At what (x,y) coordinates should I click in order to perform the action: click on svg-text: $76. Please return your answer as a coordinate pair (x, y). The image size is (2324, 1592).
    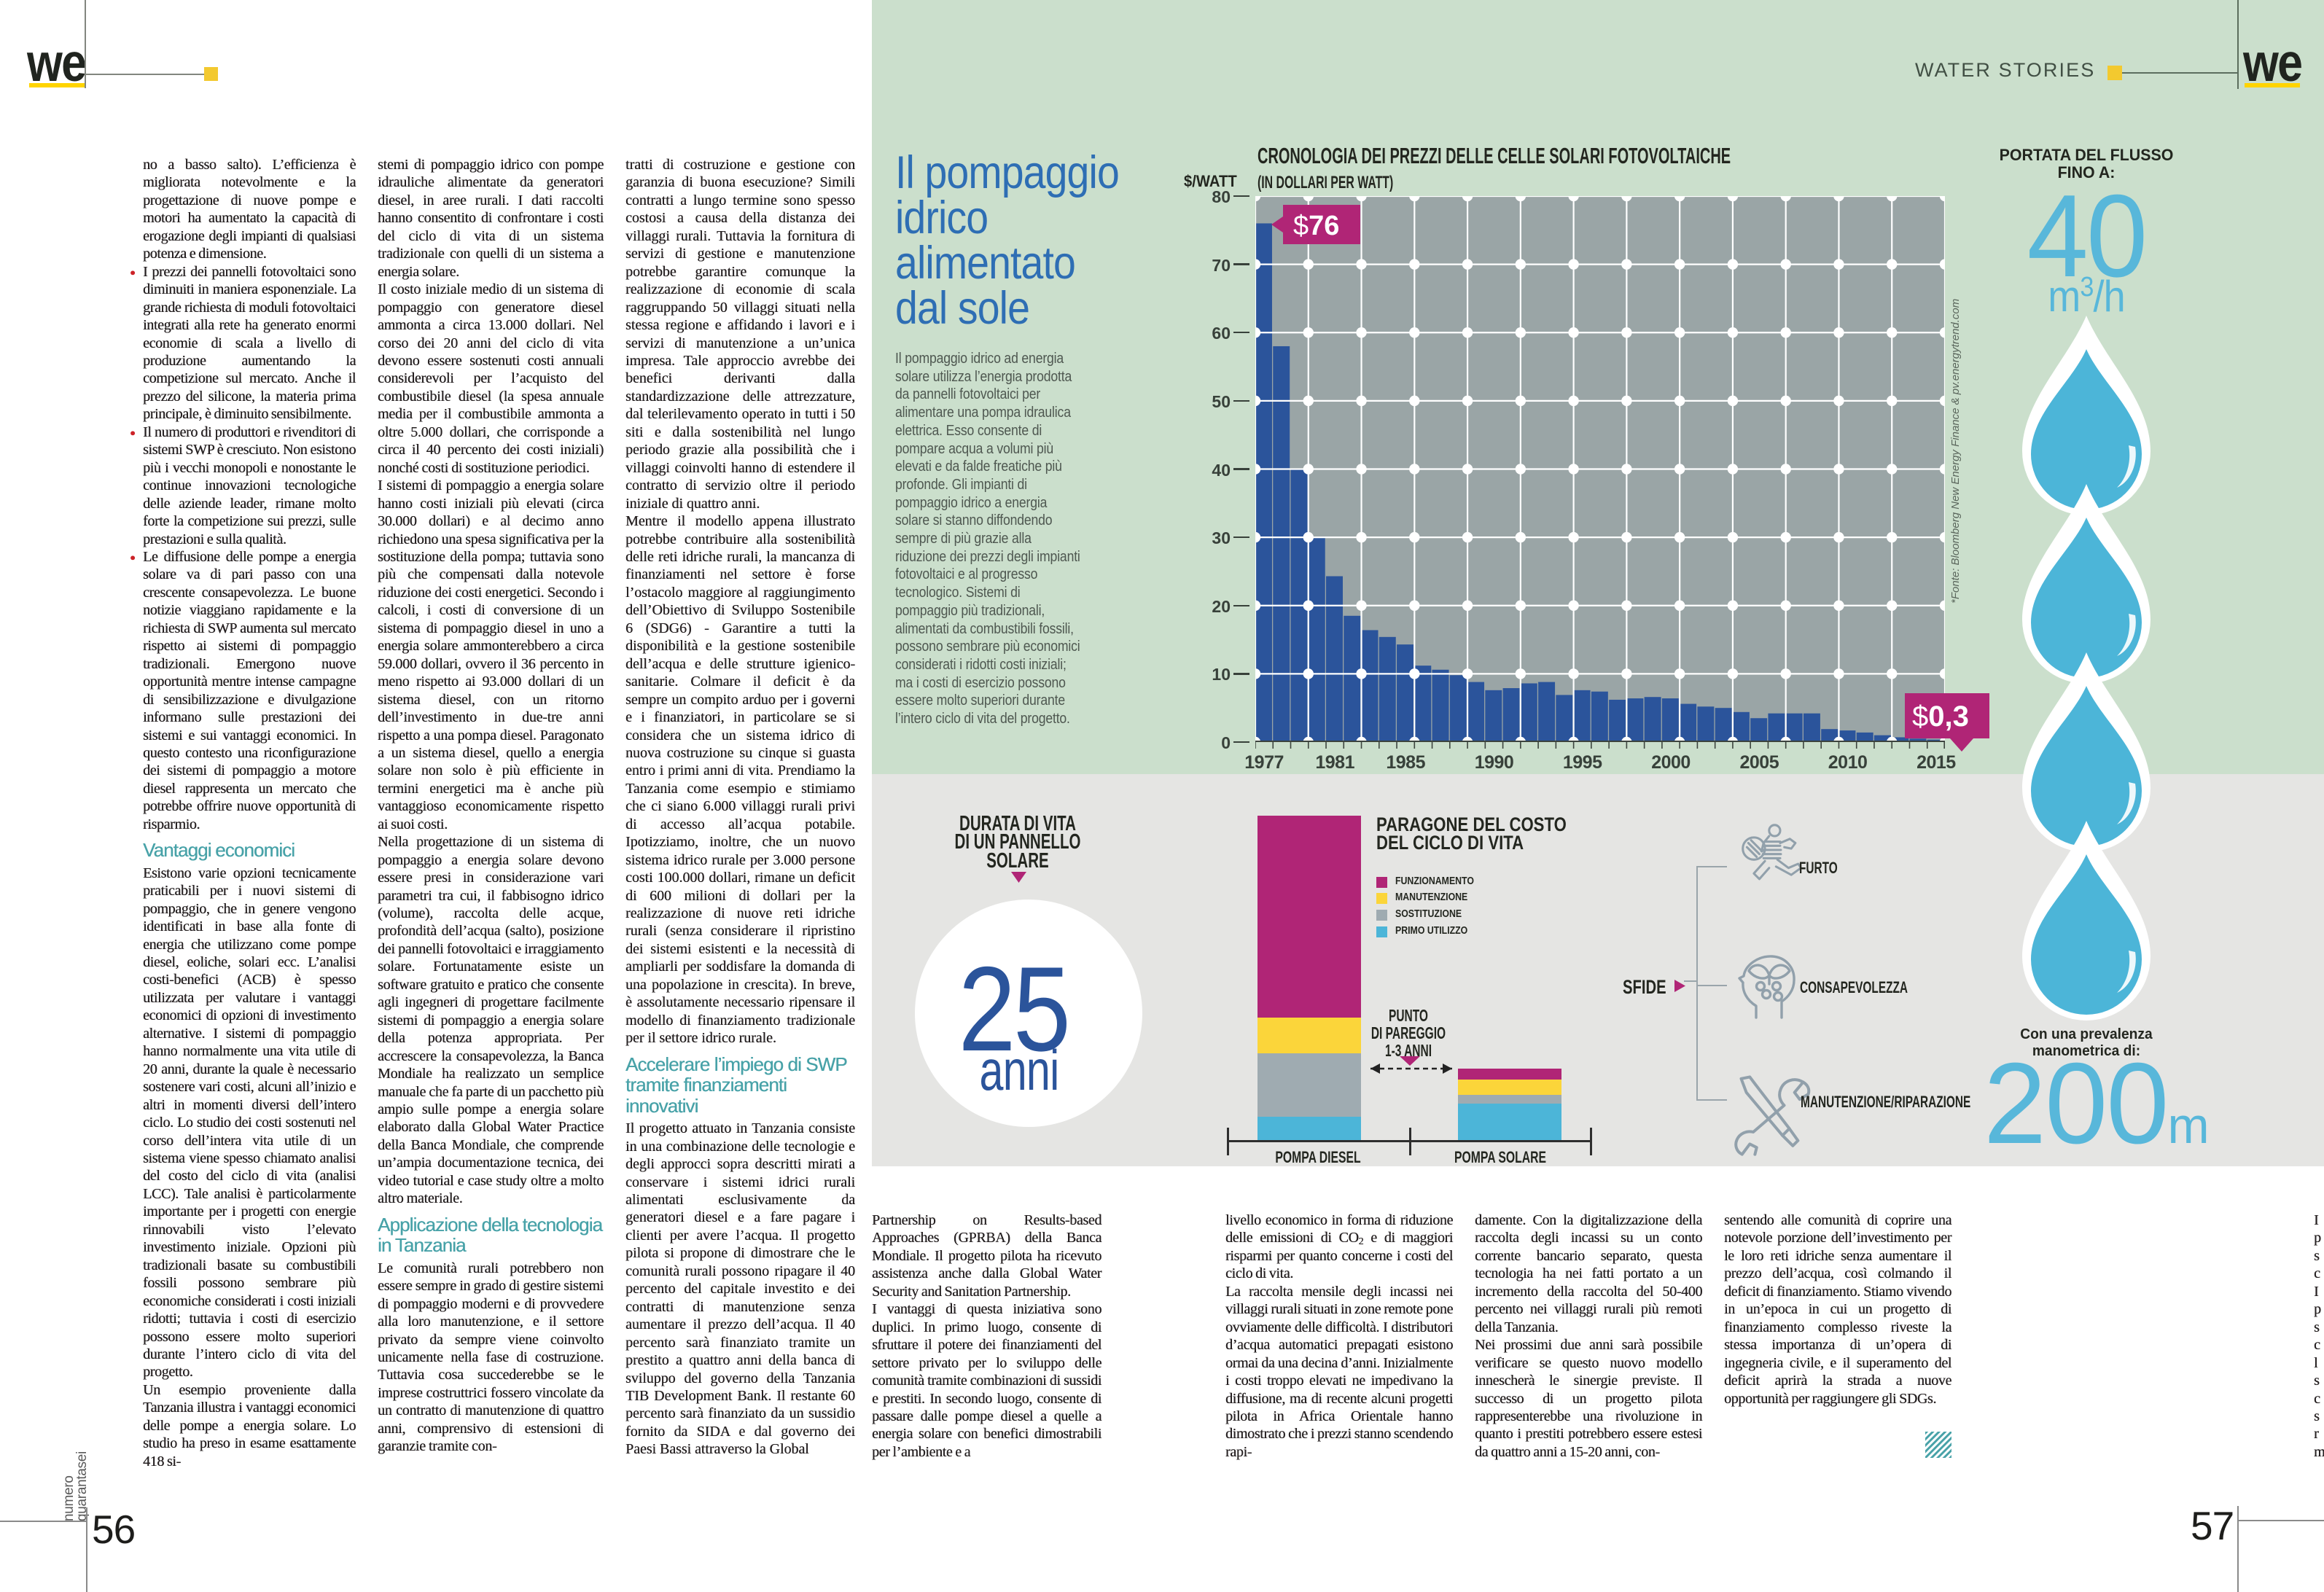
    Looking at the image, I should click on (1316, 226).